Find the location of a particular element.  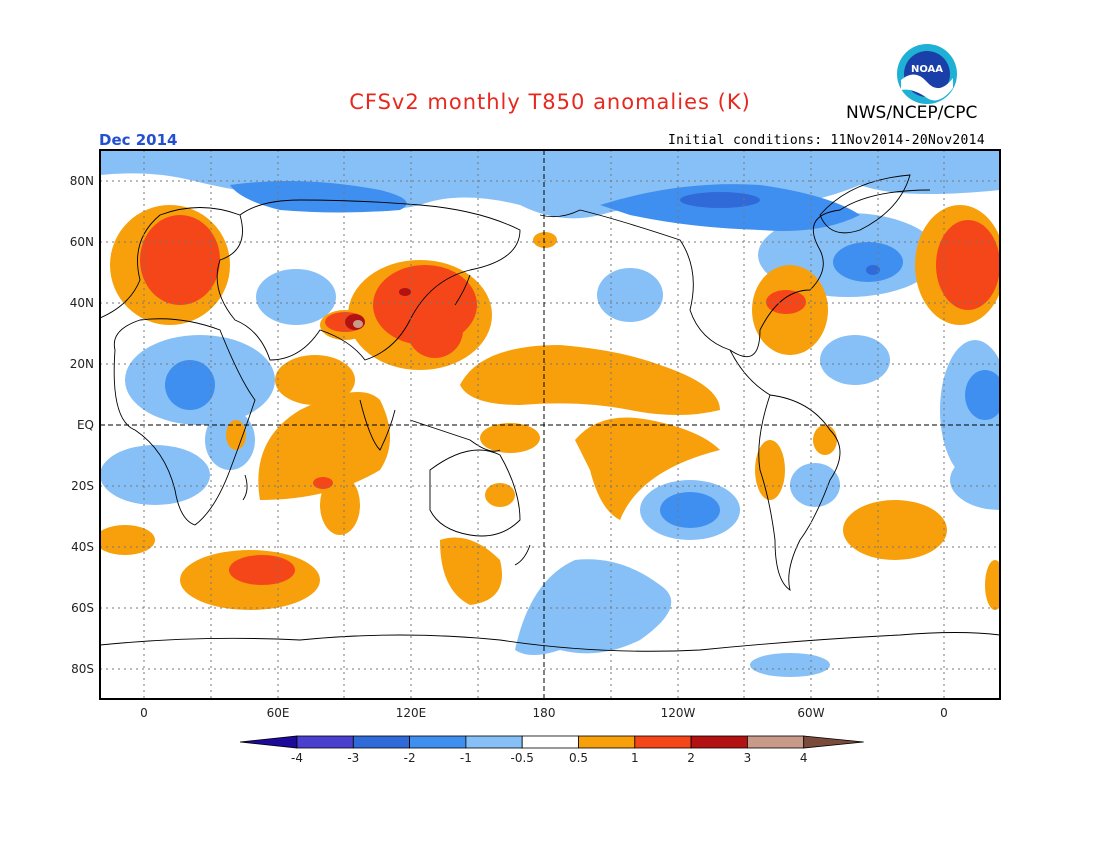

colorbar-label: 4 is located at coordinates (804, 758).